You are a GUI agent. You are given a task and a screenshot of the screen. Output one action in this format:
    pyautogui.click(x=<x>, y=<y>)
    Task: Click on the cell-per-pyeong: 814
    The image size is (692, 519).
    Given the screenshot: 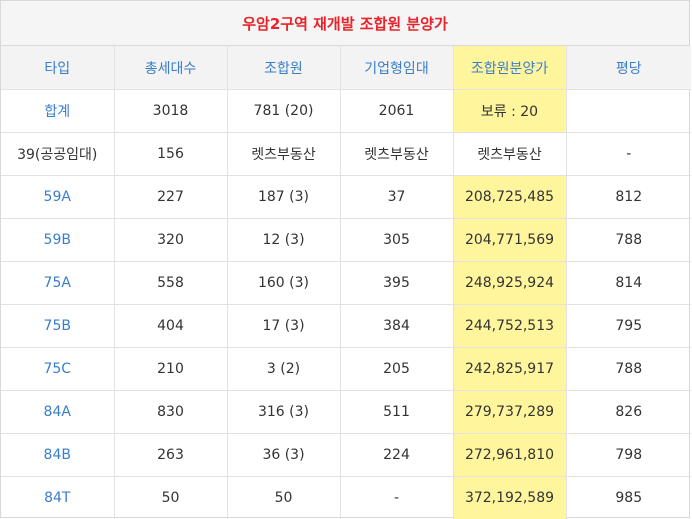 What is the action you would take?
    pyautogui.click(x=628, y=283)
    